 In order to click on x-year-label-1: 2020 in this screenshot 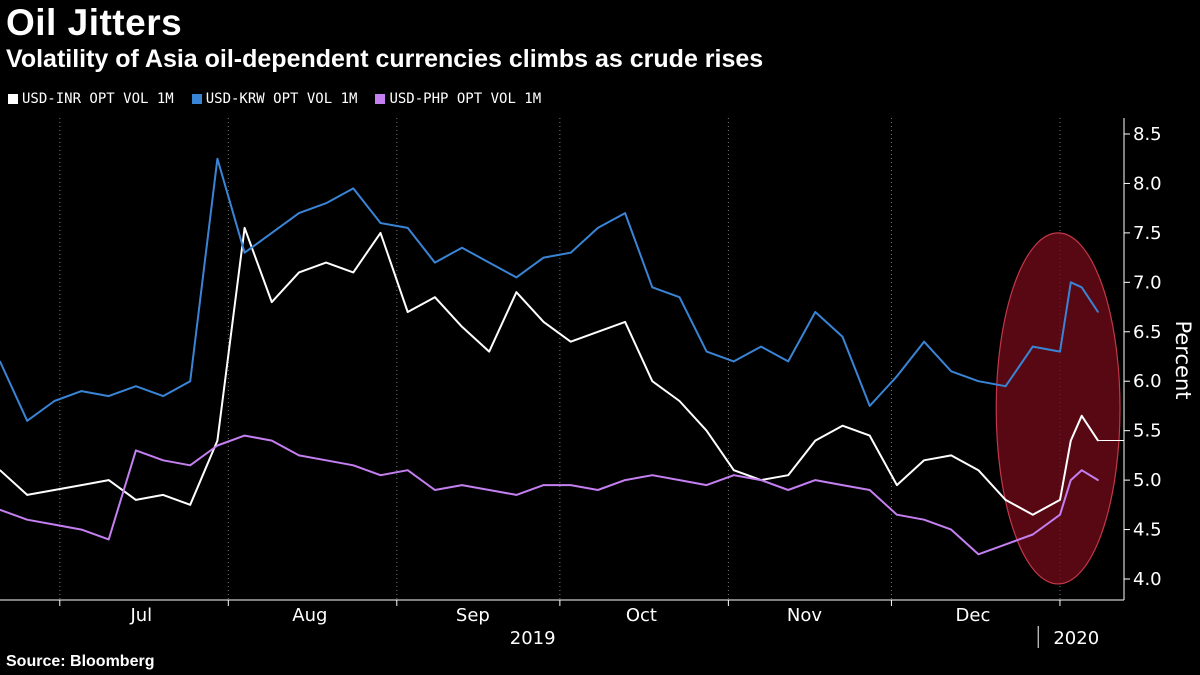, I will do `click(1076, 638)`.